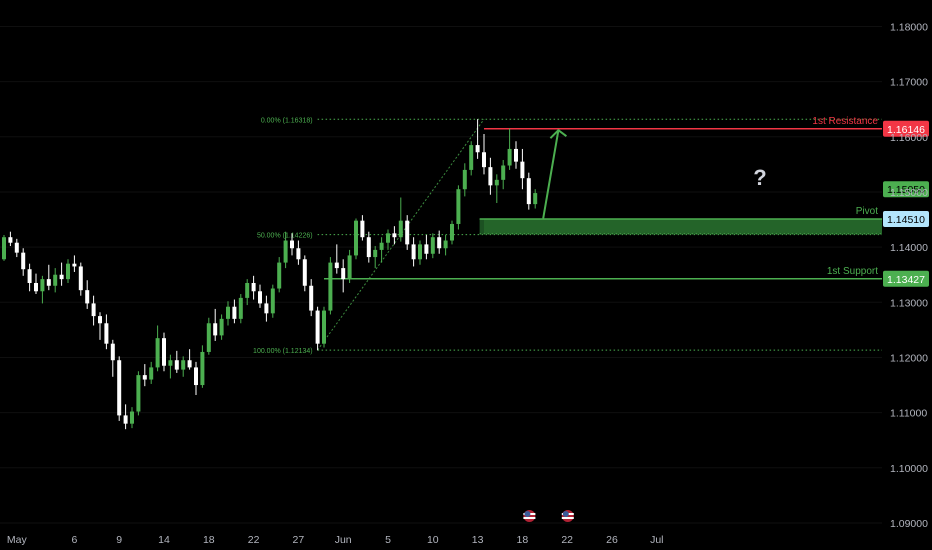 The height and width of the screenshot is (550, 932). I want to click on y-tick-label: 1.12000, so click(909, 358).